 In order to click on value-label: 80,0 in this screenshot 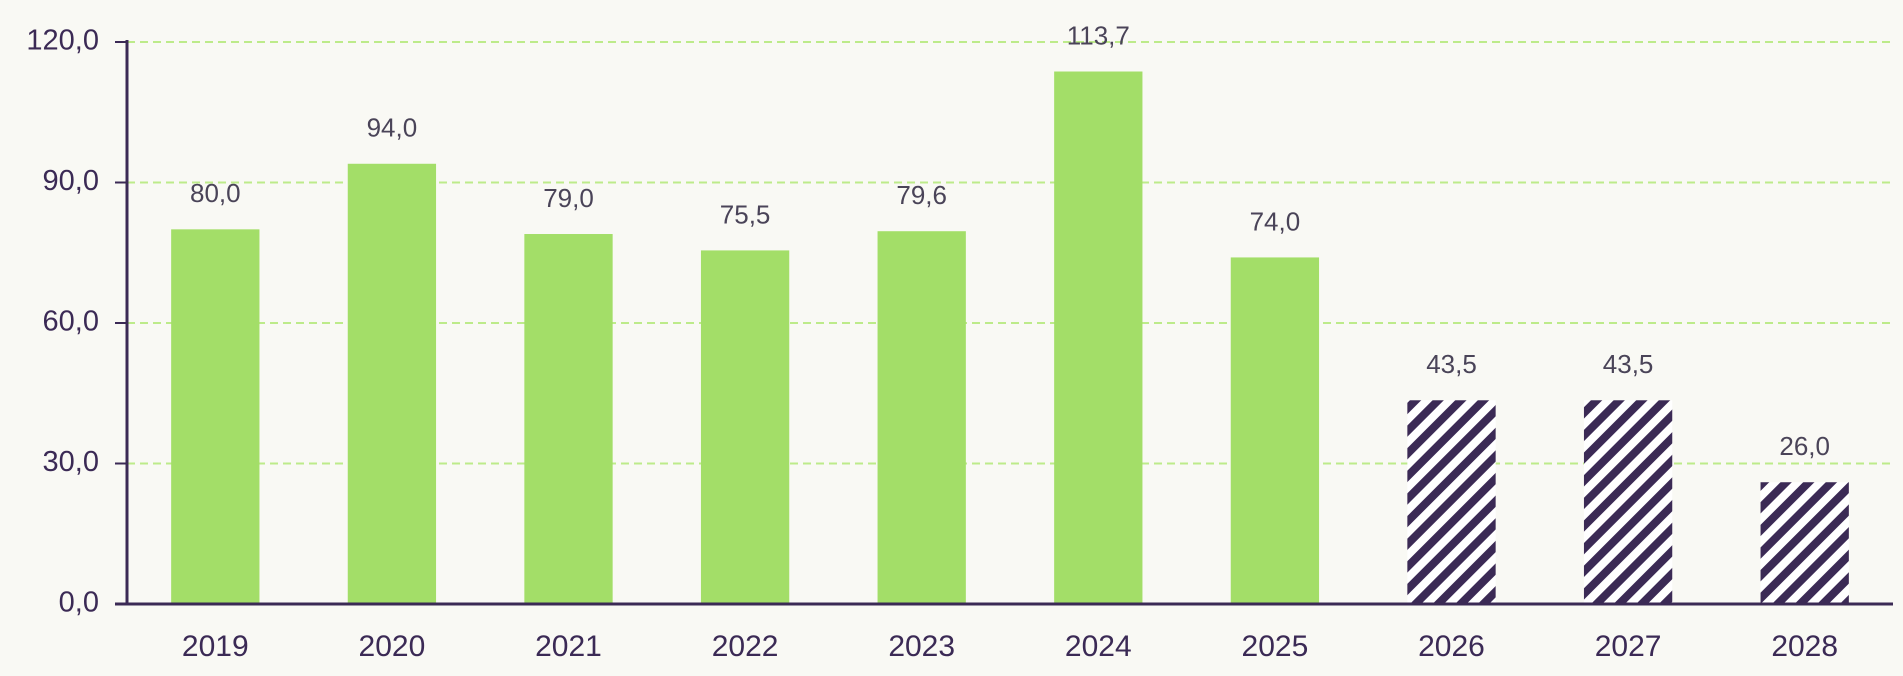, I will do `click(215, 193)`.